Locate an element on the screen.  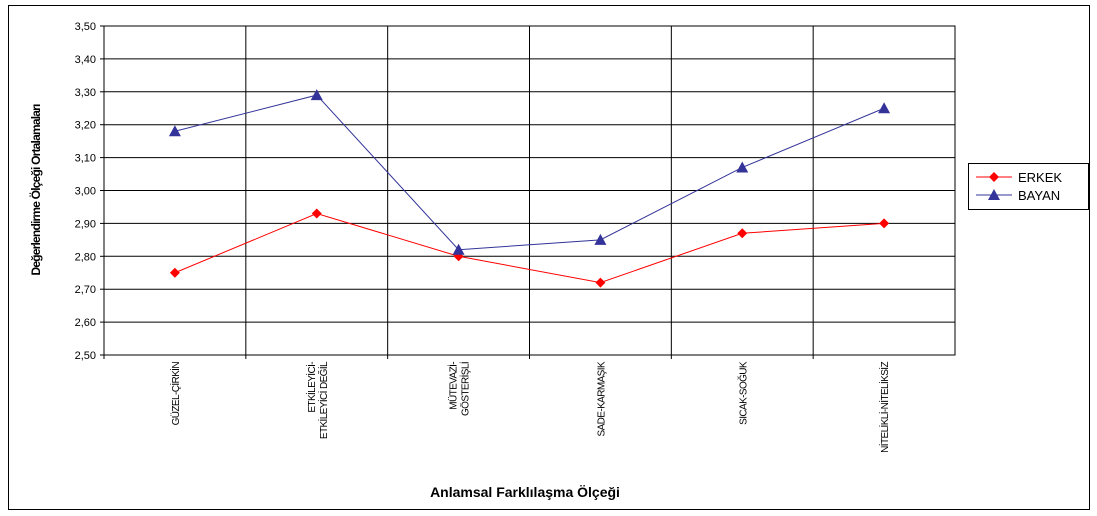
y-tick-label: 2,80 is located at coordinates (85, 257).